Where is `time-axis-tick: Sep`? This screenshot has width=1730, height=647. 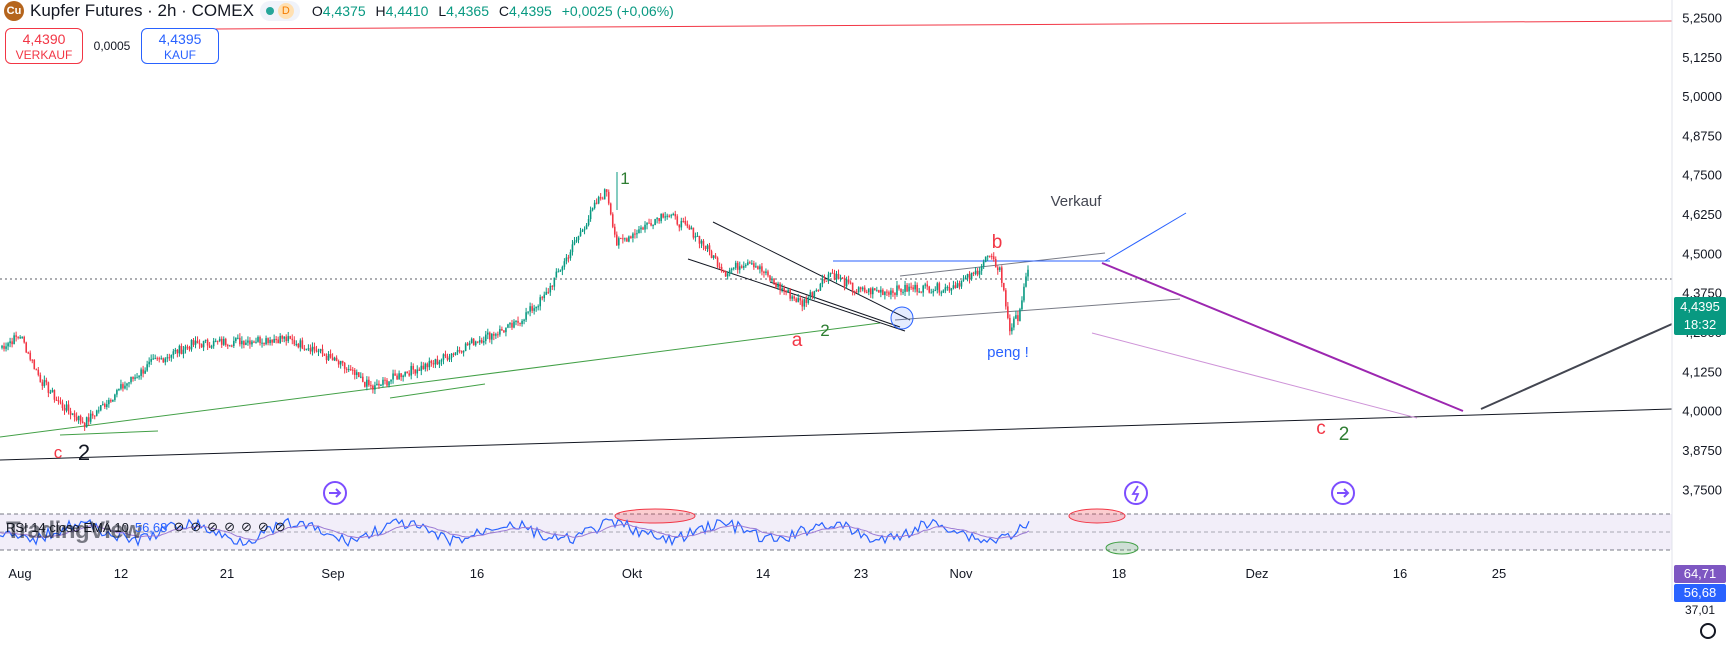 time-axis-tick: Sep is located at coordinates (332, 573).